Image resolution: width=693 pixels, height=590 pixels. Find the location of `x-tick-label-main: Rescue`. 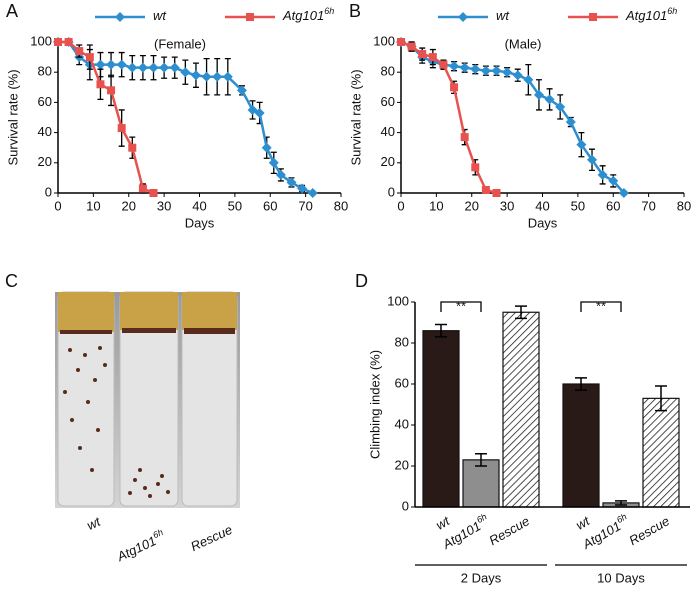

x-tick-label-main: Rescue is located at coordinates (650, 531).